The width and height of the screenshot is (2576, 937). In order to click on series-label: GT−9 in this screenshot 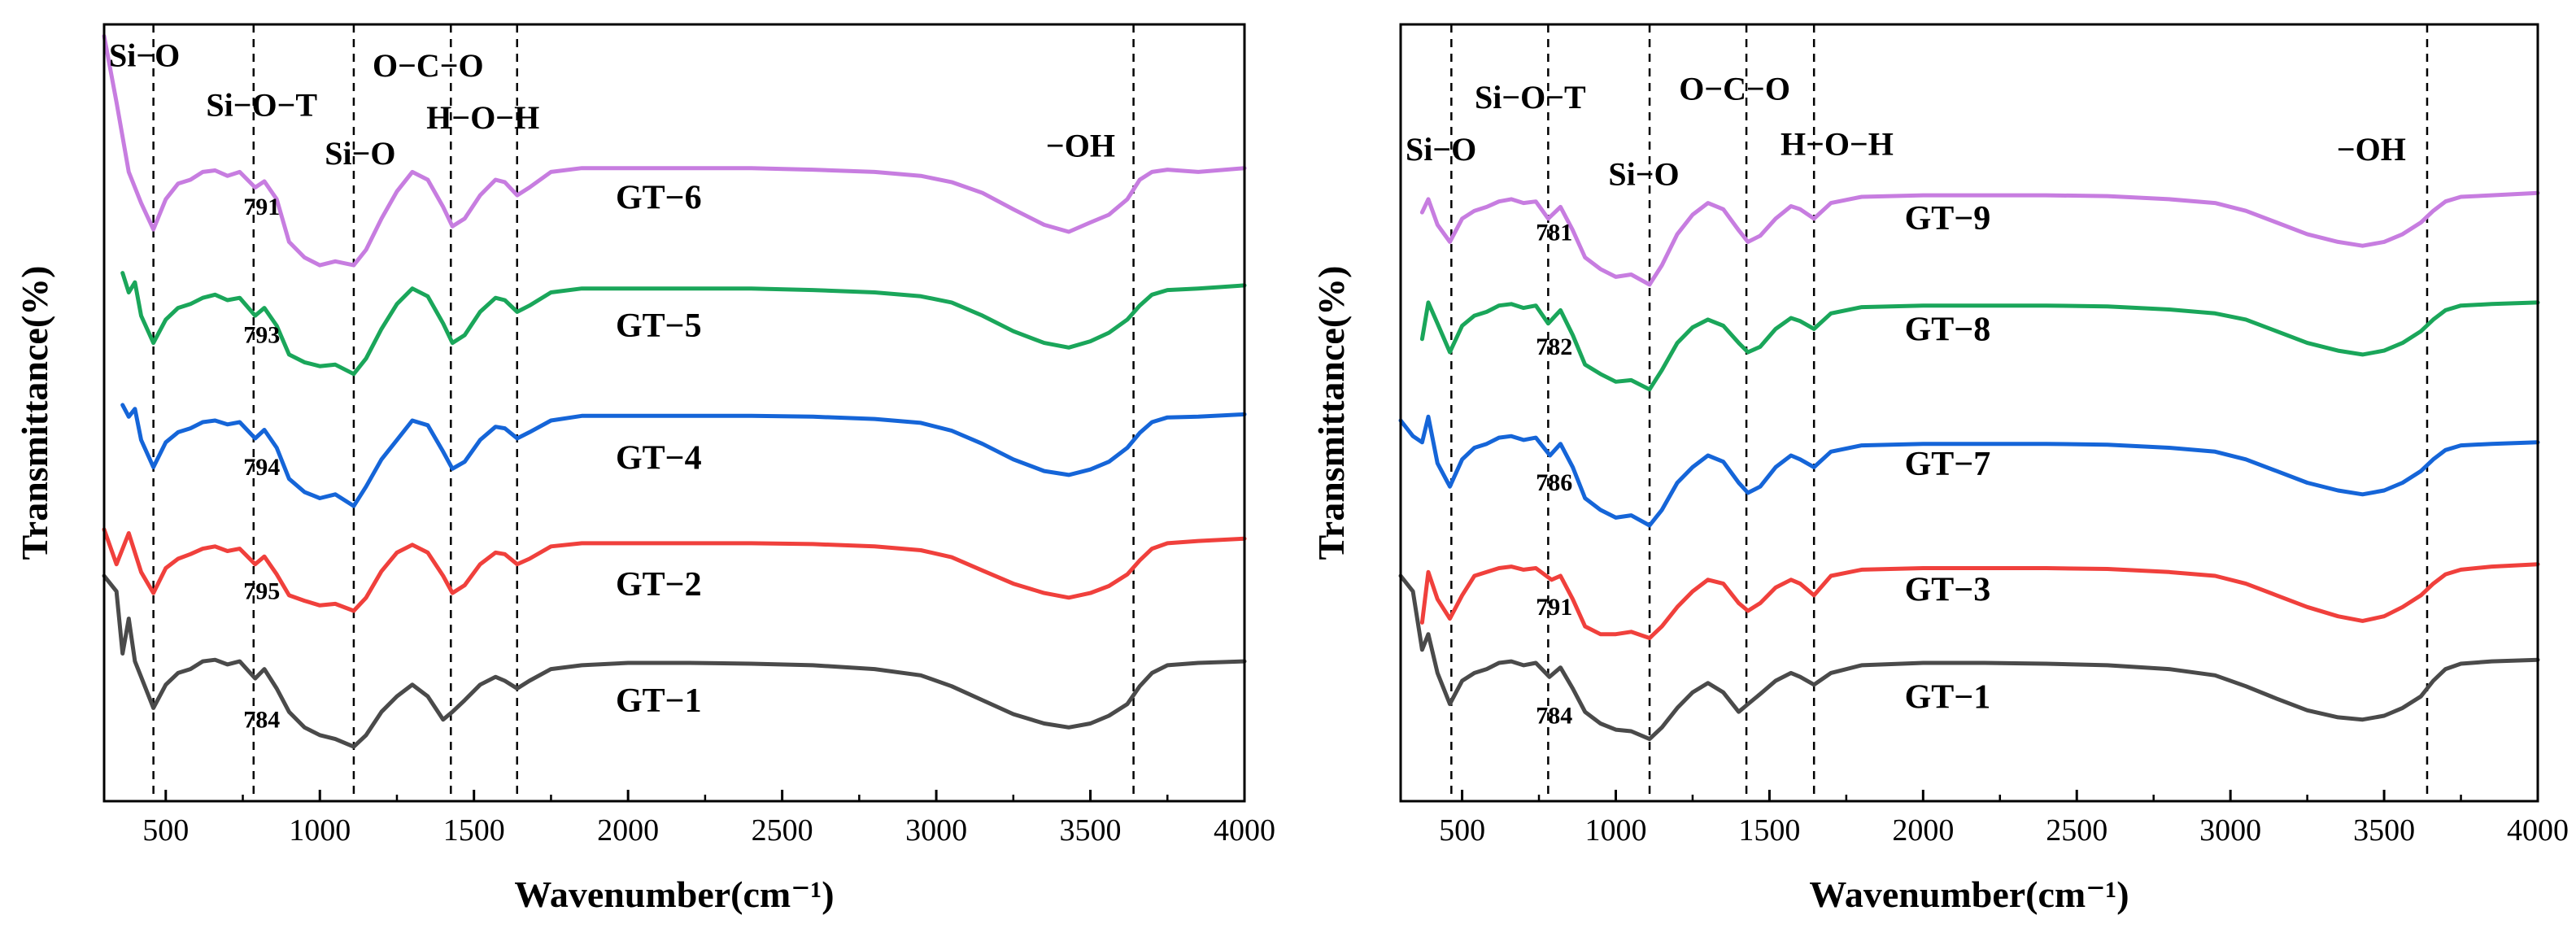, I will do `click(1948, 219)`.